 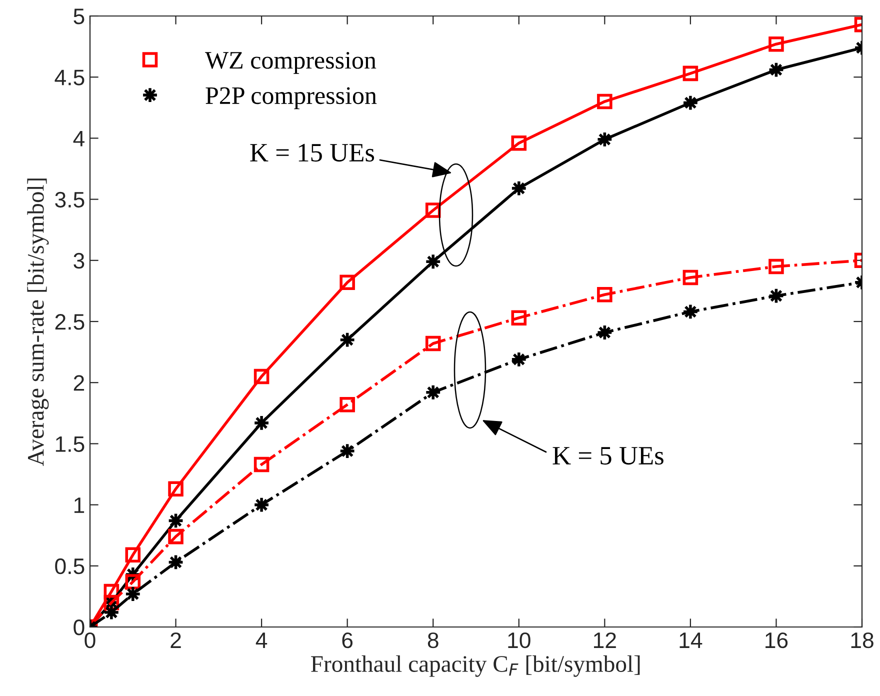 I want to click on x-tick-label: 2, so click(x=175, y=640).